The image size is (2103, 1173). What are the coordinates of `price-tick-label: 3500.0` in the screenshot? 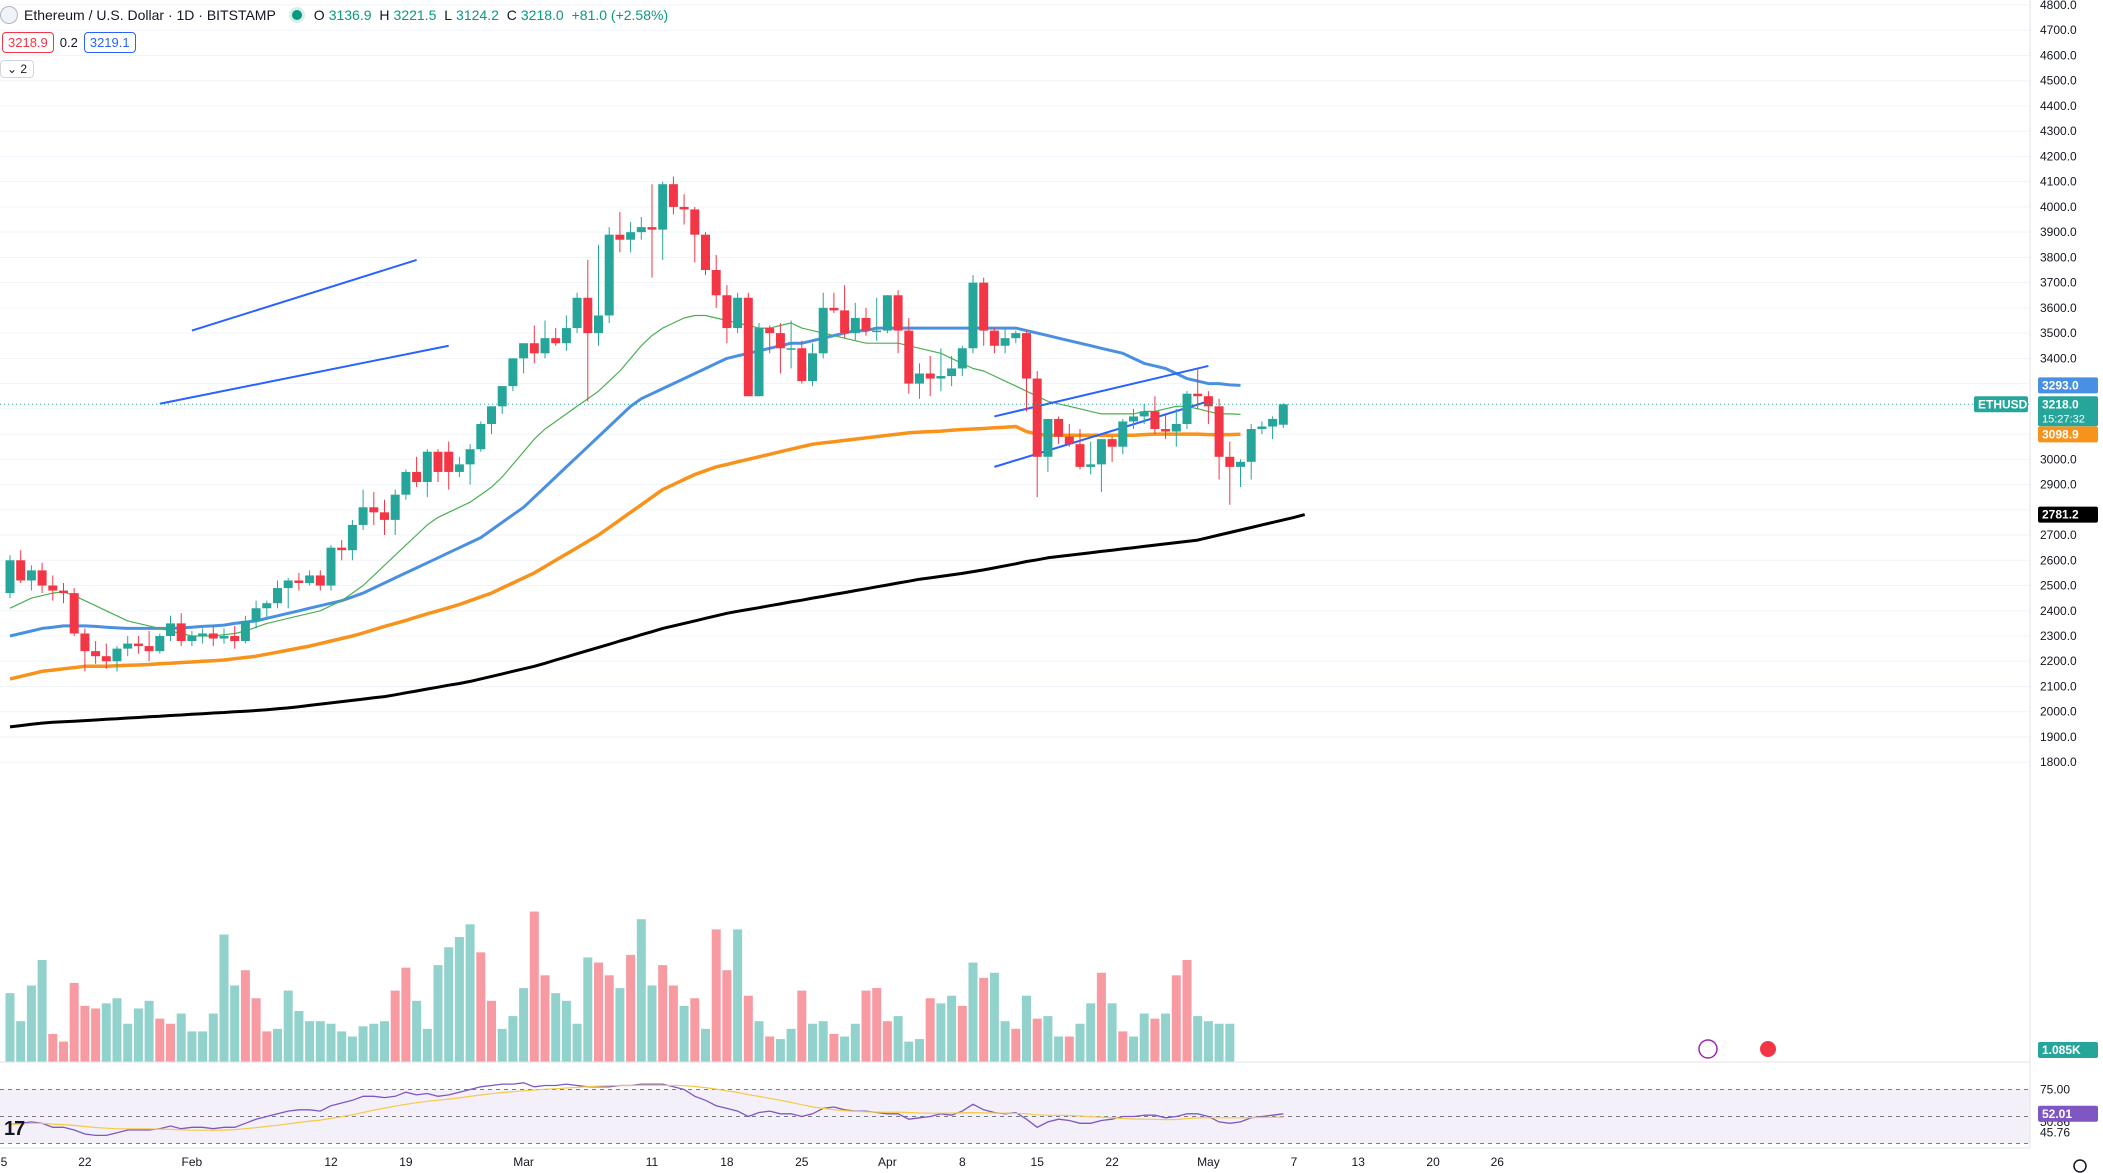 It's located at (2058, 333).